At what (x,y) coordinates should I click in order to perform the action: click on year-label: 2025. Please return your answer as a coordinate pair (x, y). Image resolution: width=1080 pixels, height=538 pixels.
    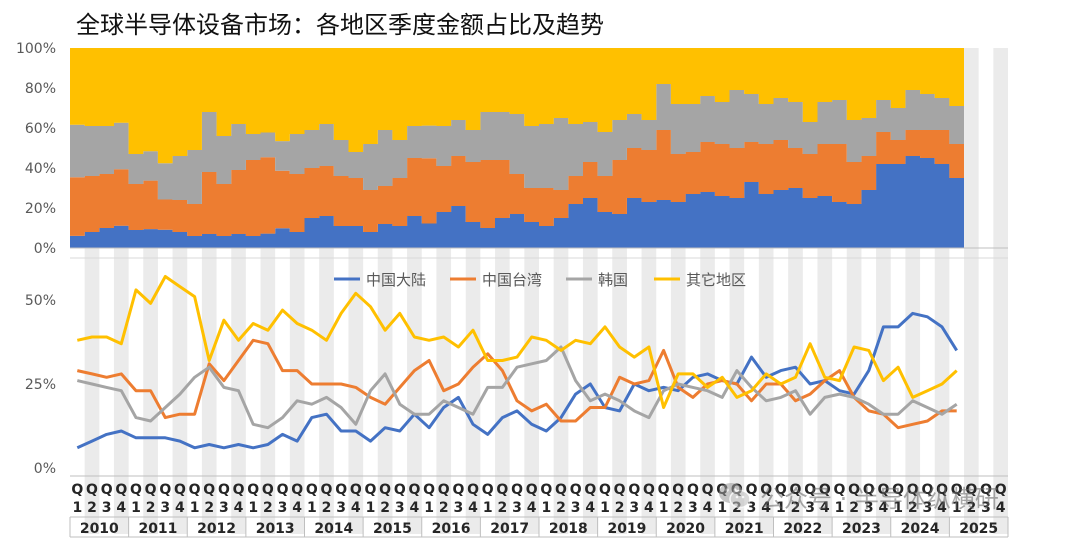
    Looking at the image, I should click on (978, 529).